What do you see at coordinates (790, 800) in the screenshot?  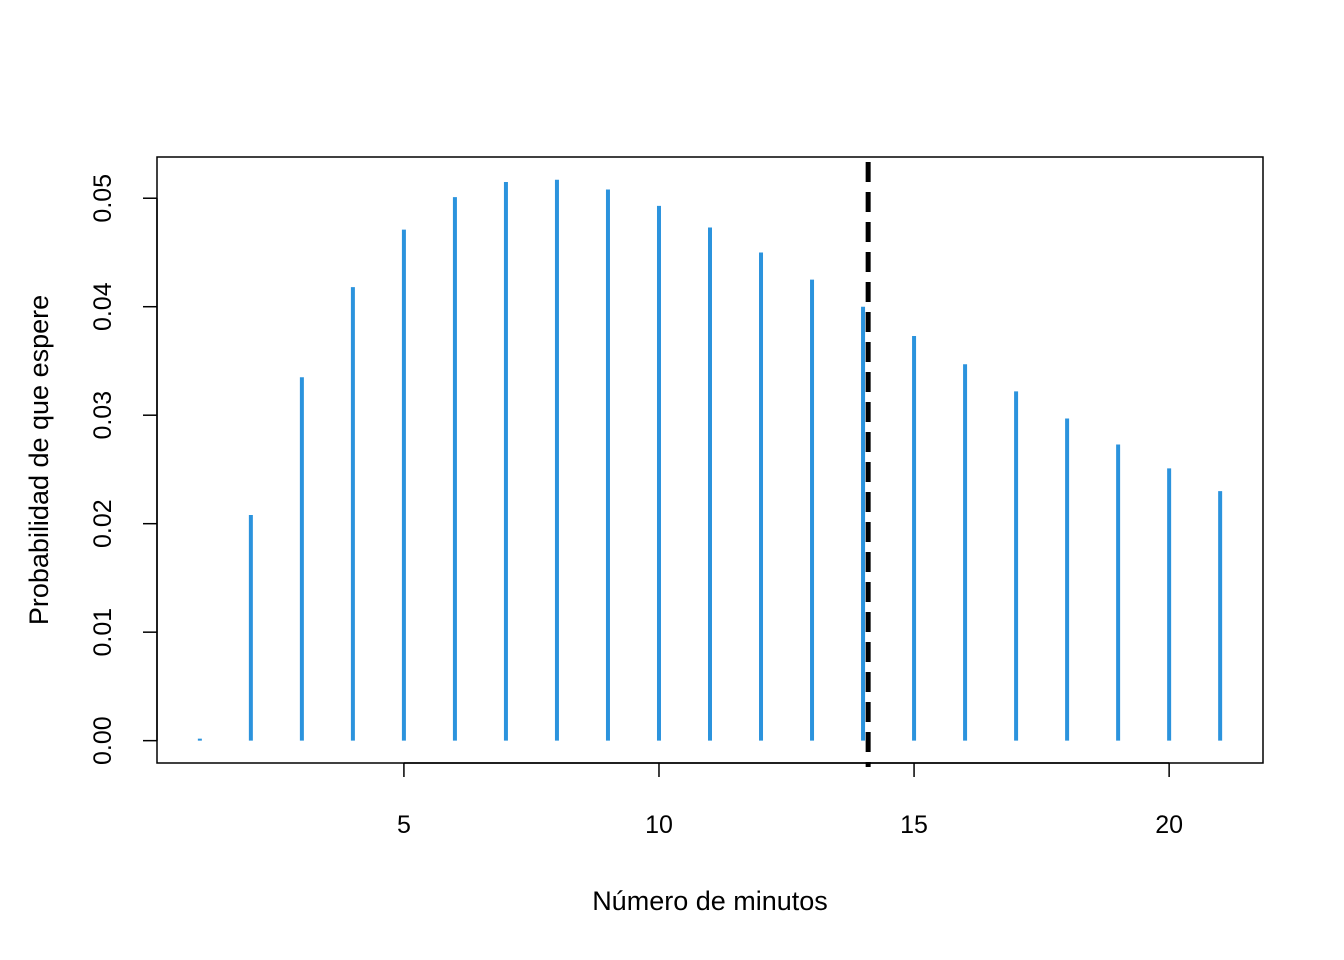 I see `x-axis: 5 10 15 20` at bounding box center [790, 800].